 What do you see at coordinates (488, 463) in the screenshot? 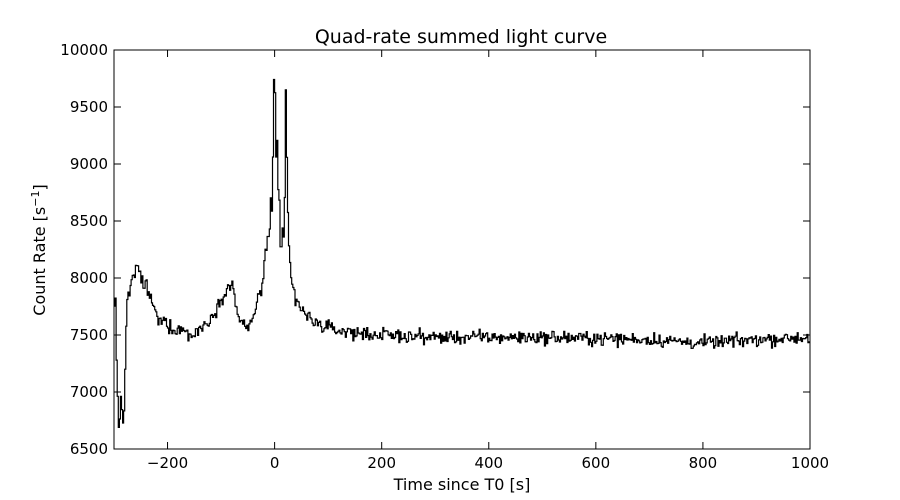
I see `x-tick-label: 400` at bounding box center [488, 463].